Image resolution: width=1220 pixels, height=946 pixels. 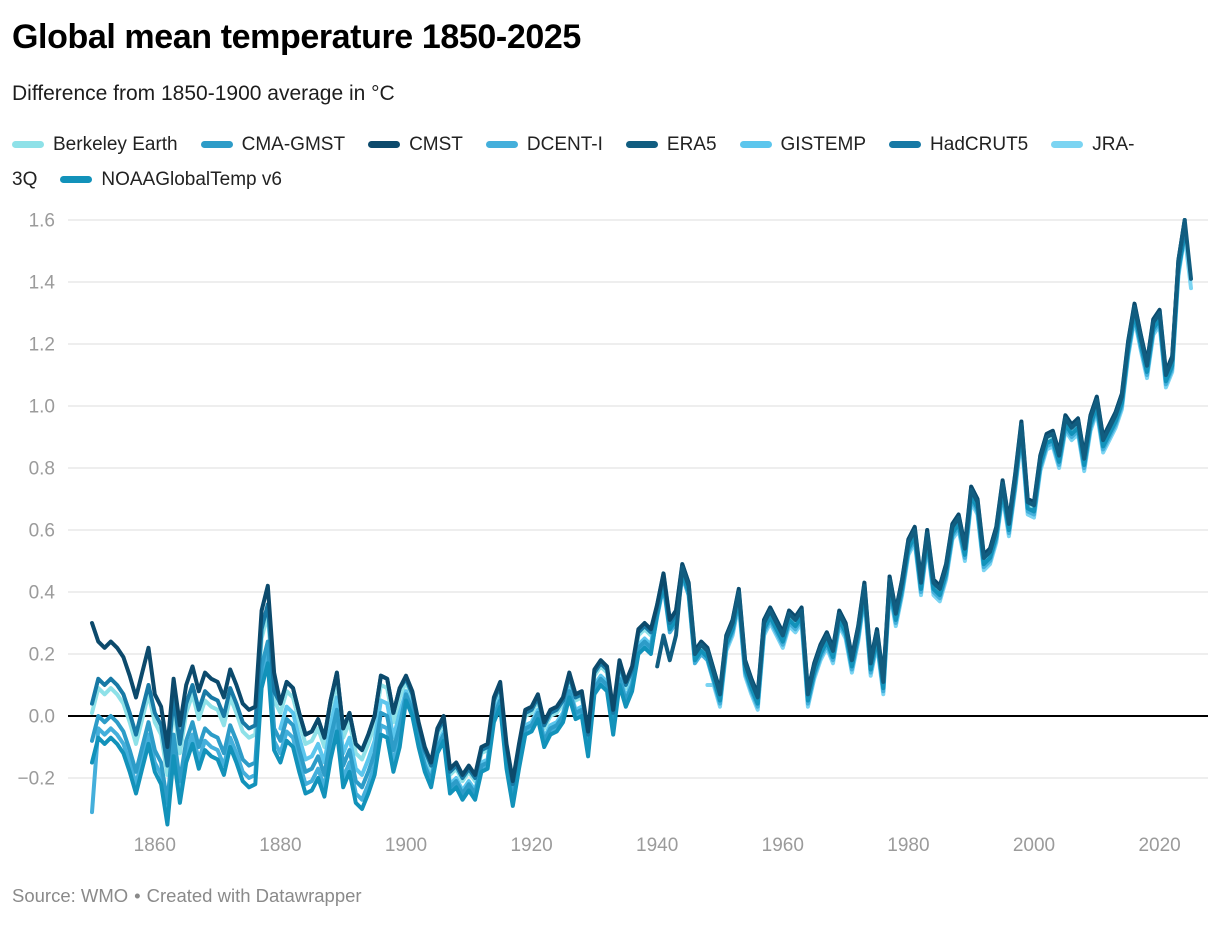 I want to click on legend-item: GISTEMP, so click(x=803, y=144).